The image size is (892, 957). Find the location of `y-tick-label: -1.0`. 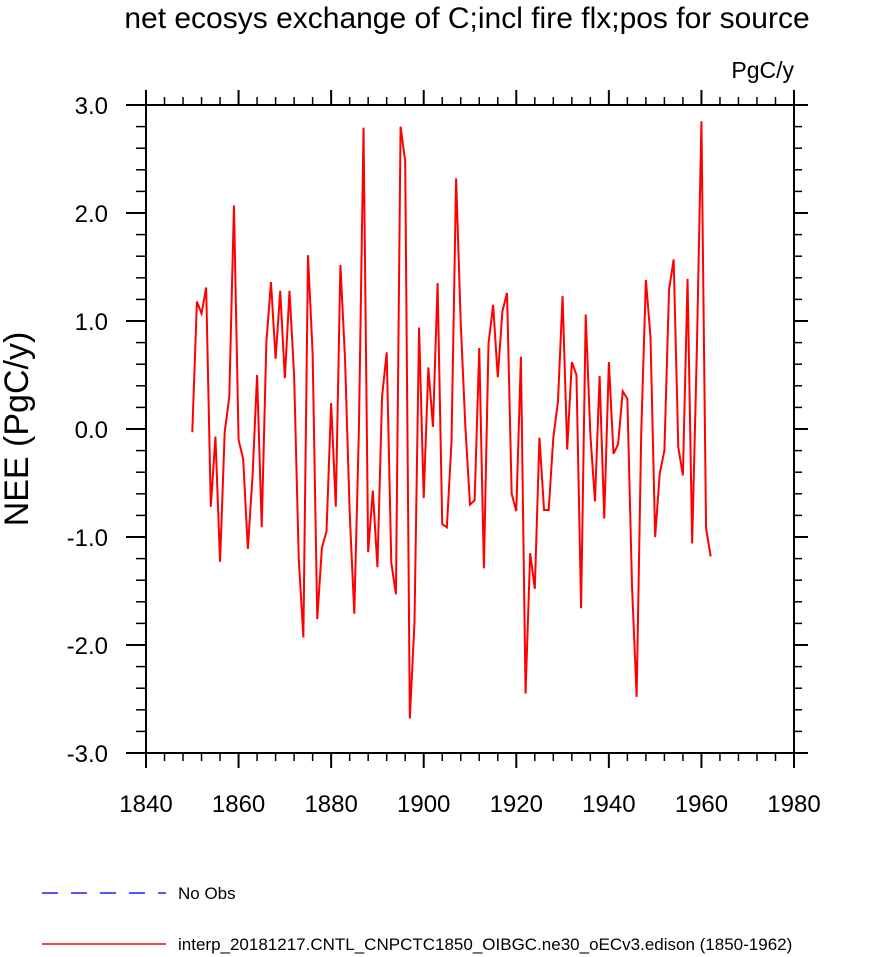

y-tick-label: -1.0 is located at coordinates (87, 538).